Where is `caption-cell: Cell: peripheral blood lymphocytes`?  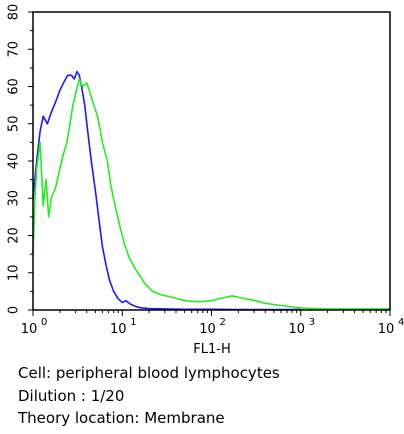
caption-cell: Cell: peripheral blood lymphocytes is located at coordinates (149, 373).